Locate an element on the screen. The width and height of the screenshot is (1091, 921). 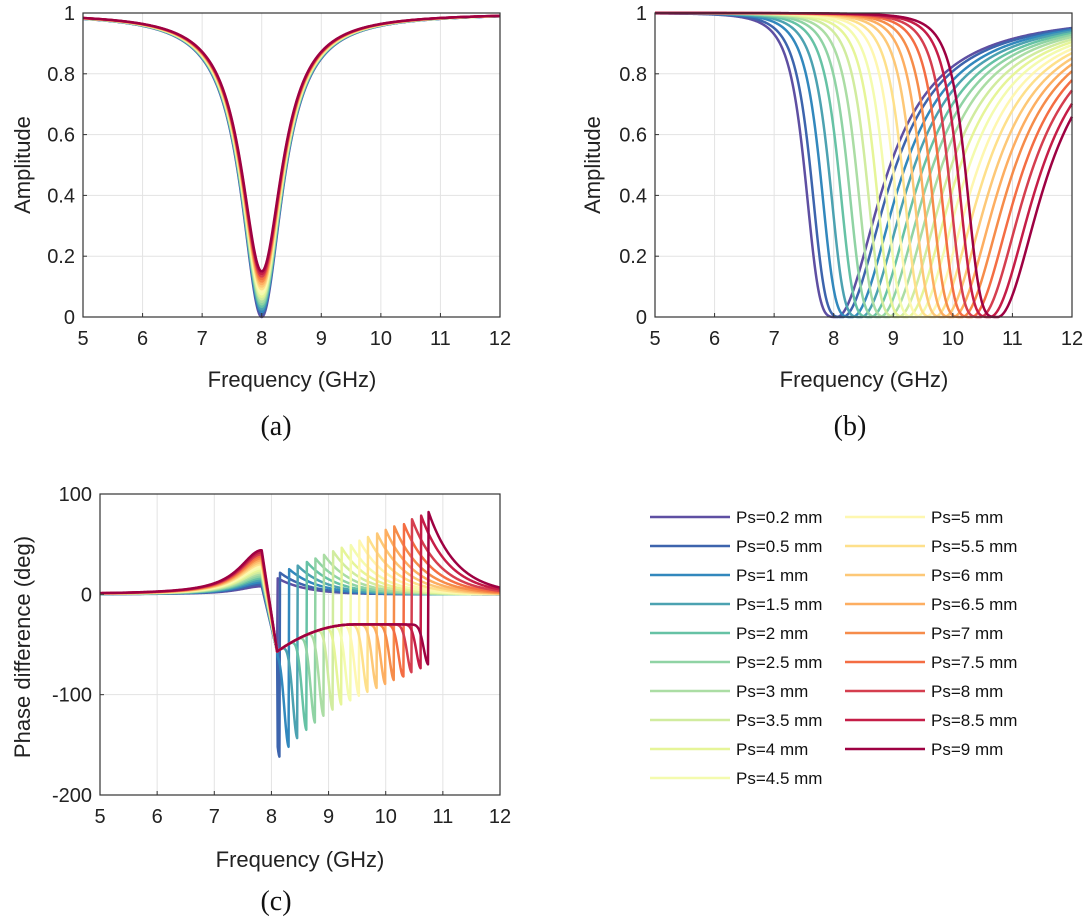
panel-c-x-tick-7: 12 is located at coordinates (500, 817).